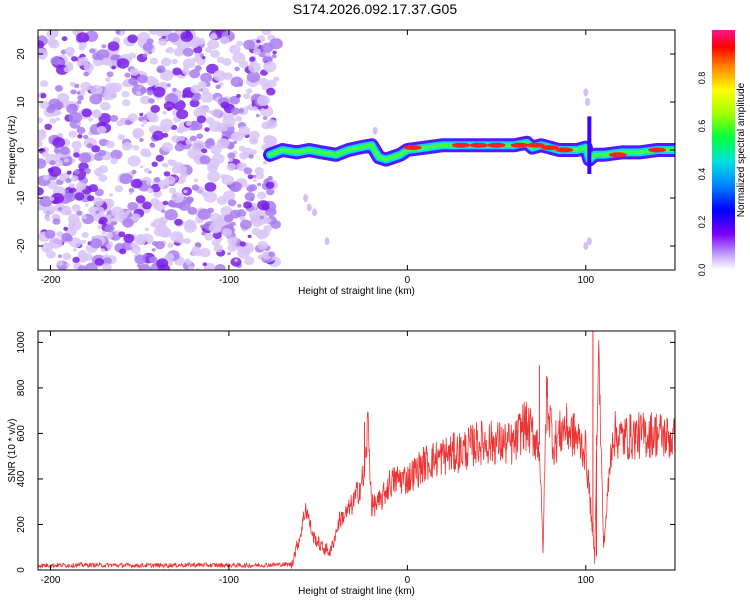 The width and height of the screenshot is (750, 600). I want to click on colorbar, so click(723, 150).